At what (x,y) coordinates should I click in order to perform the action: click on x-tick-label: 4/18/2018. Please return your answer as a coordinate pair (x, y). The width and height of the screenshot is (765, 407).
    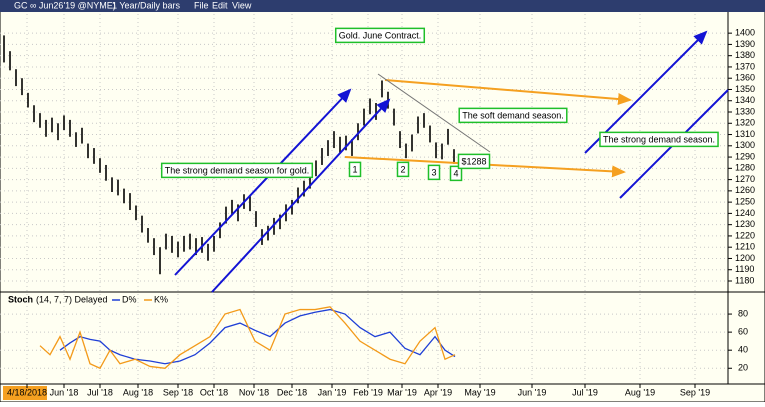
    Looking at the image, I should click on (27, 392).